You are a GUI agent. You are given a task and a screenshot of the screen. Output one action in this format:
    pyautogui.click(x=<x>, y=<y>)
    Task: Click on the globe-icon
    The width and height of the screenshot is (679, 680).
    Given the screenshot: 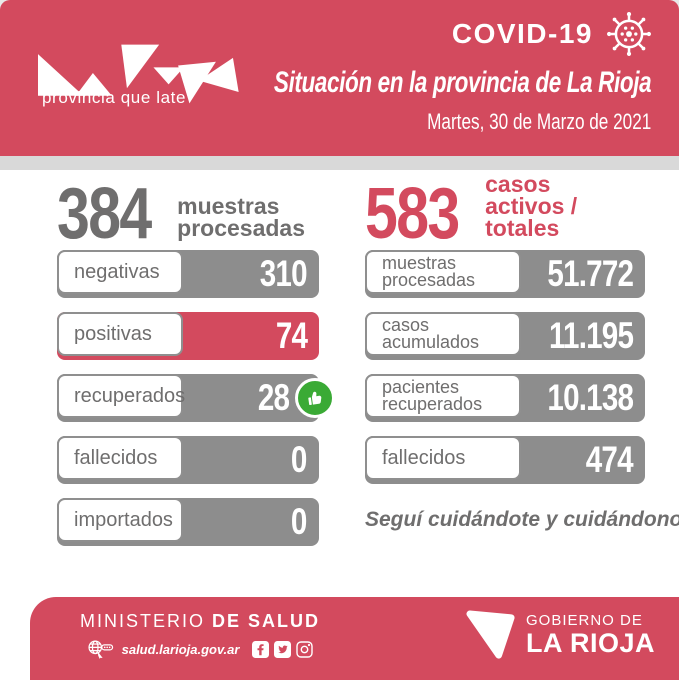 What is the action you would take?
    pyautogui.click(x=100, y=649)
    